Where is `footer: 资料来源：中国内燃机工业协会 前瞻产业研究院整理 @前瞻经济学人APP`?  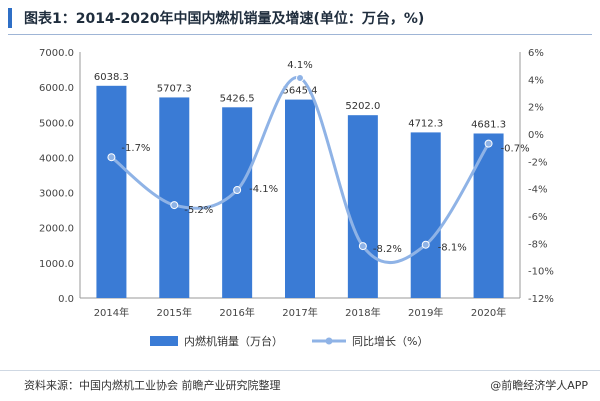
footer: 资料来源：中国内燃机工业协会 前瞻产业研究院整理 @前瞻经济学人APP is located at coordinates (300, 385).